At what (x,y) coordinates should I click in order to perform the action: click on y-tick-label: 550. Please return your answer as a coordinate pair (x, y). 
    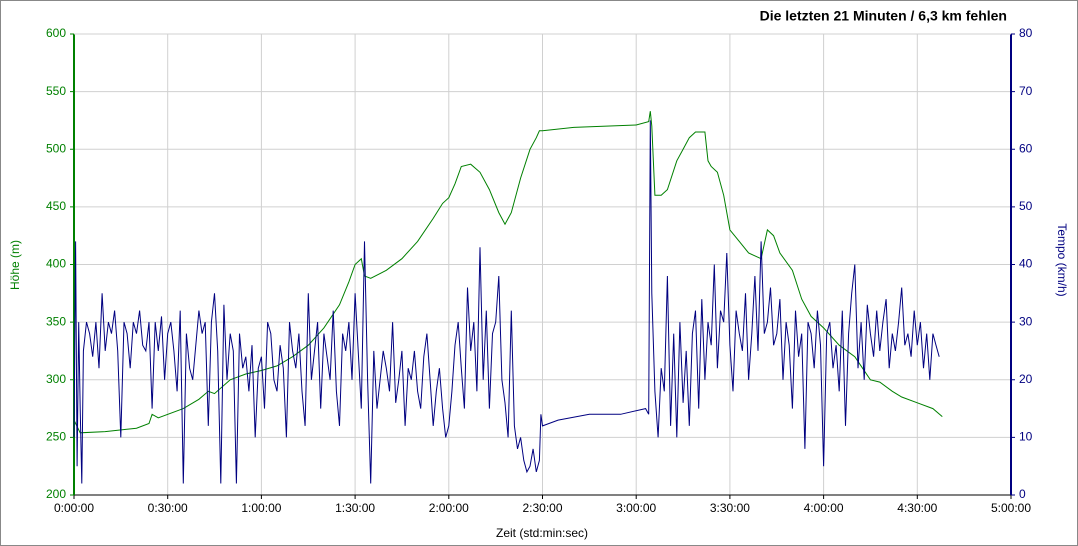
    Looking at the image, I should click on (56, 91).